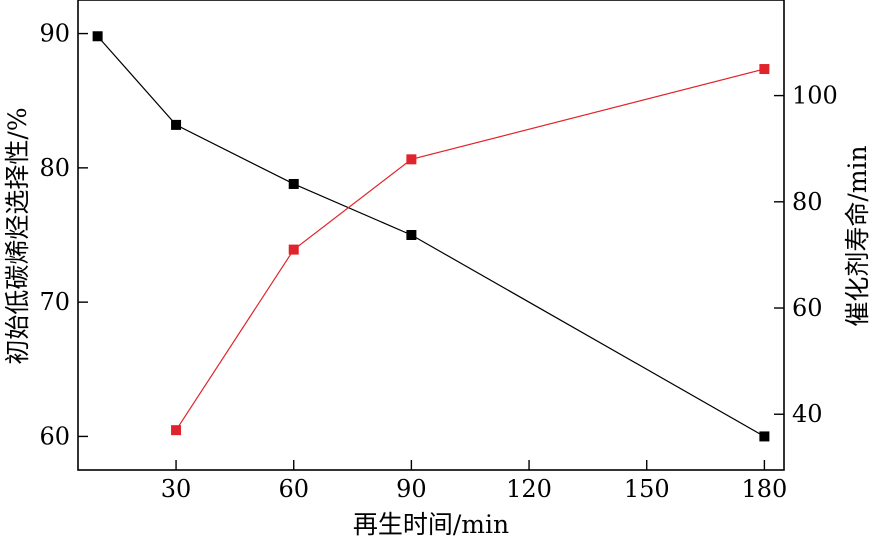 This screenshot has height=541, width=879. Describe the element at coordinates (293, 489) in the screenshot. I see `x-tick-label: 60` at that location.